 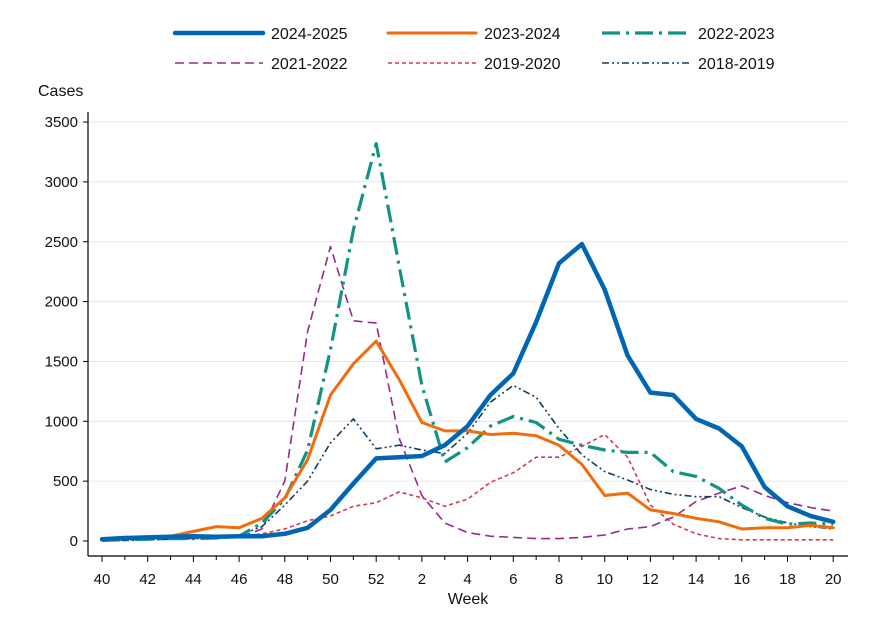 What do you see at coordinates (193, 579) in the screenshot?
I see `x-tick-label: 44` at bounding box center [193, 579].